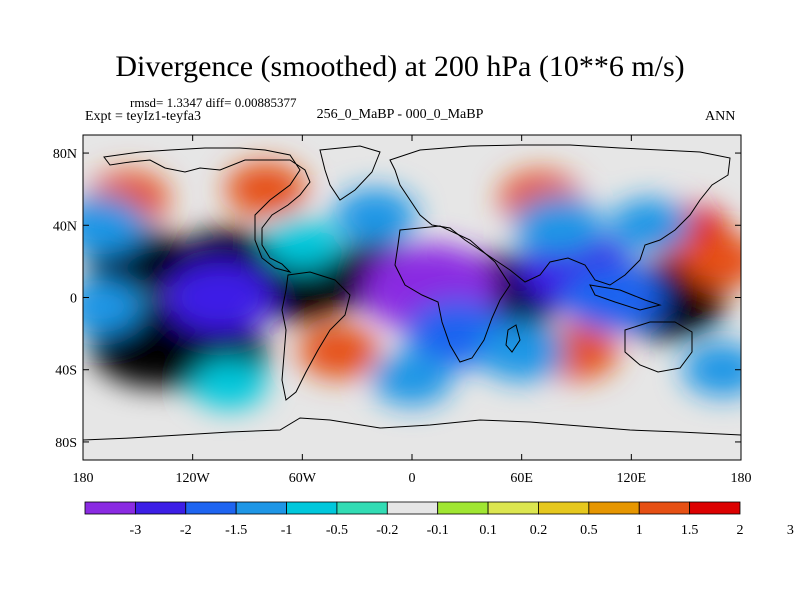 The width and height of the screenshot is (800, 600). I want to click on colorbar-label-12: 2, so click(740, 530).